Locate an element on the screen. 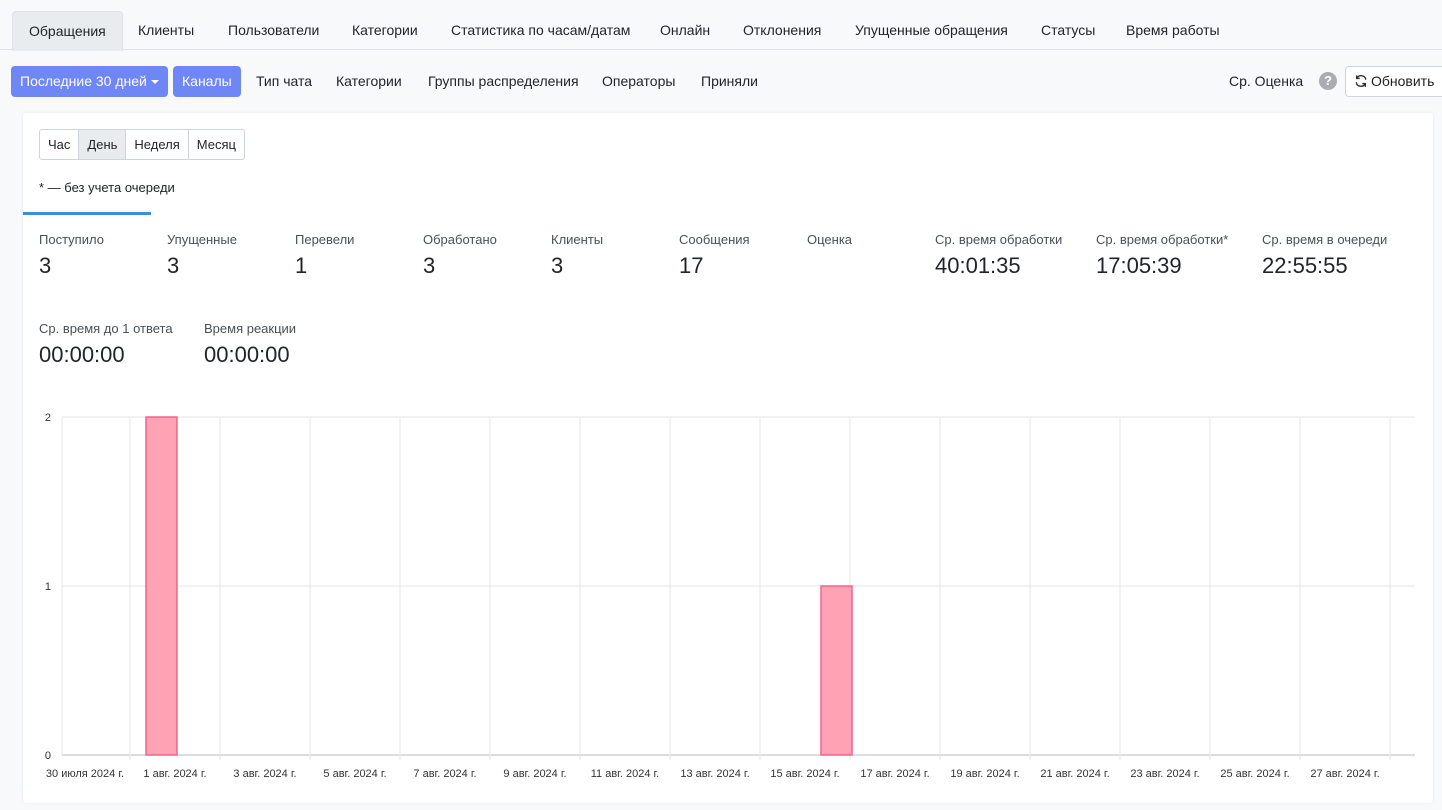 The width and height of the screenshot is (1442, 810). tab-hourly-stats: Статистика по часам/датам is located at coordinates (541, 30).